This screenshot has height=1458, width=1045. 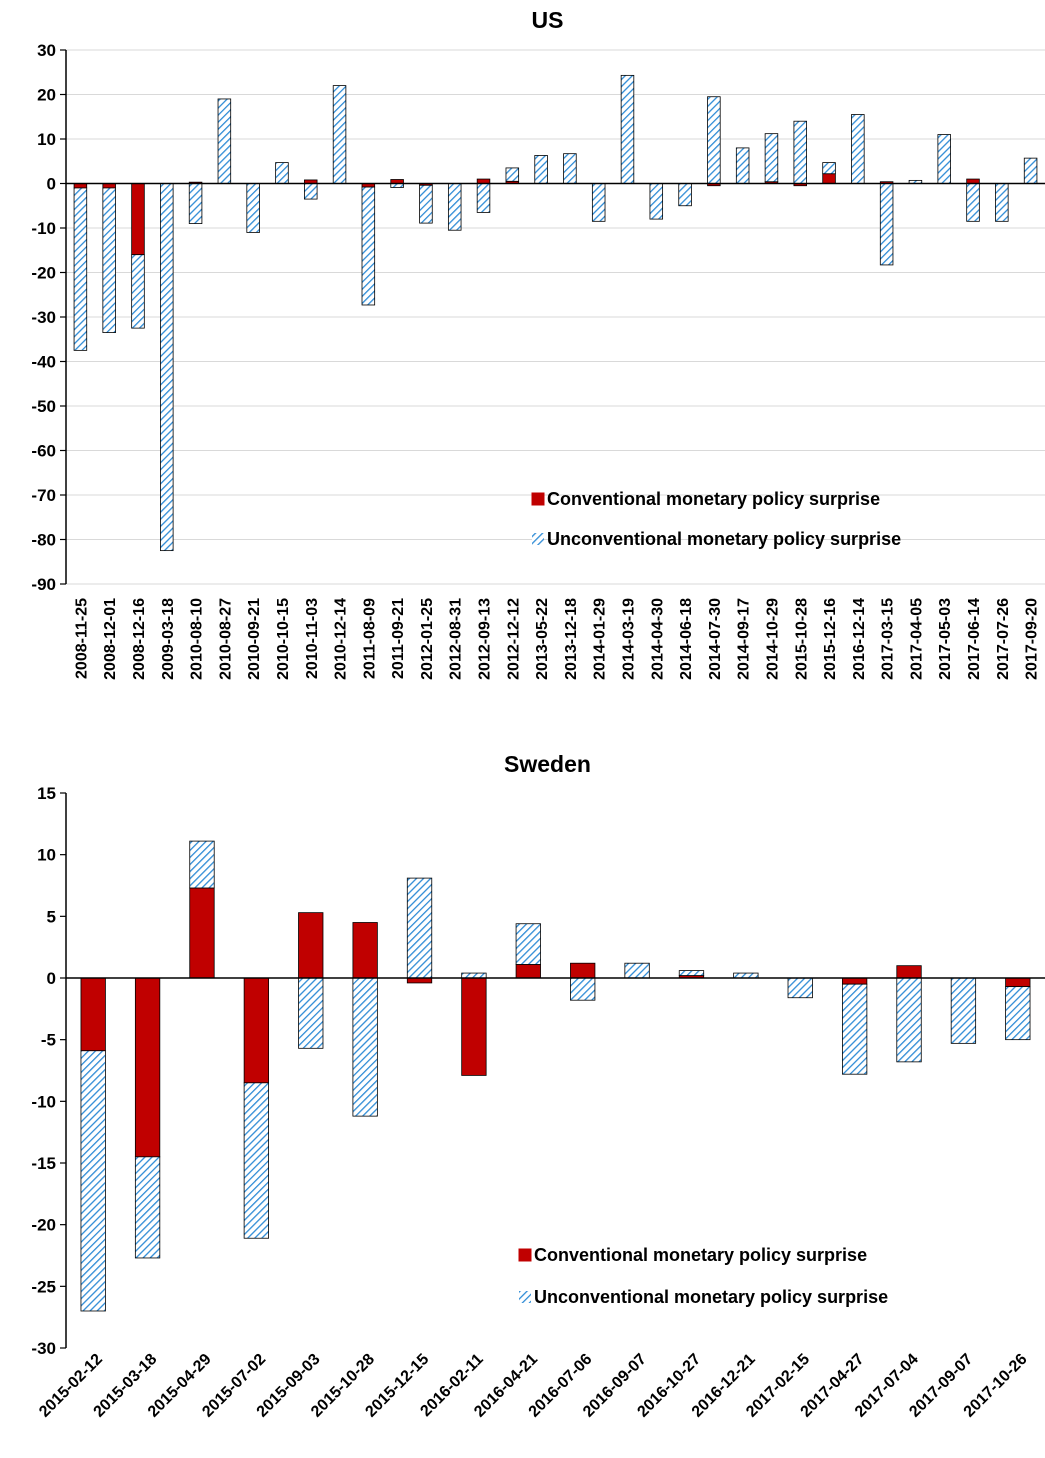 What do you see at coordinates (51, 184) in the screenshot?
I see `us-y-tick-label: 0` at bounding box center [51, 184].